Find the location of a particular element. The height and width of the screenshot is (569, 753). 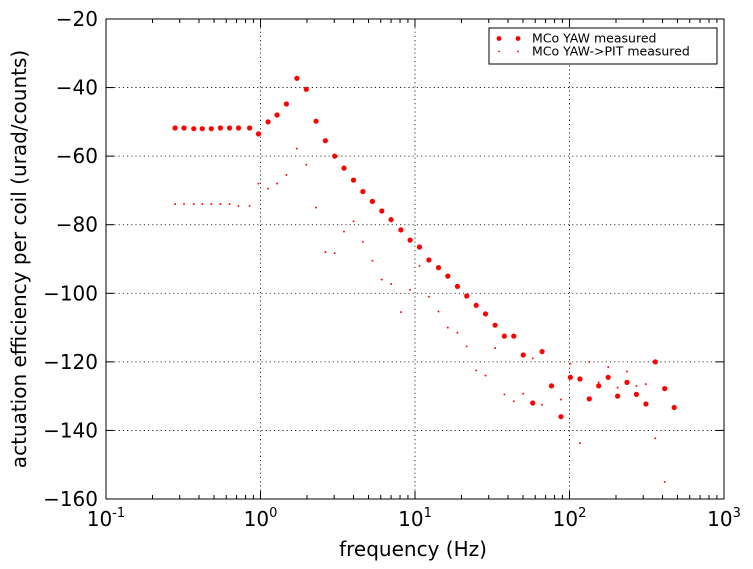

x-tick-exponent: 1 is located at coordinates (428, 513).